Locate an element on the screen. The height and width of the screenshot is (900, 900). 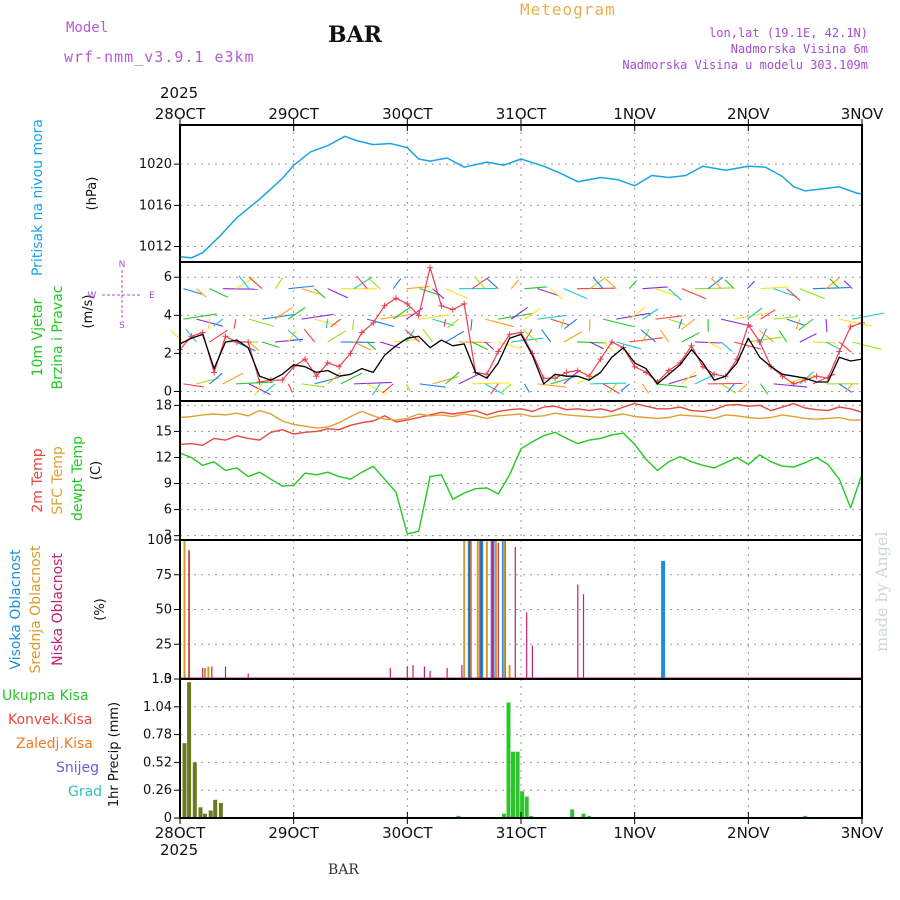
precip-legend-item: Zaledj.Kisa is located at coordinates (54, 744).